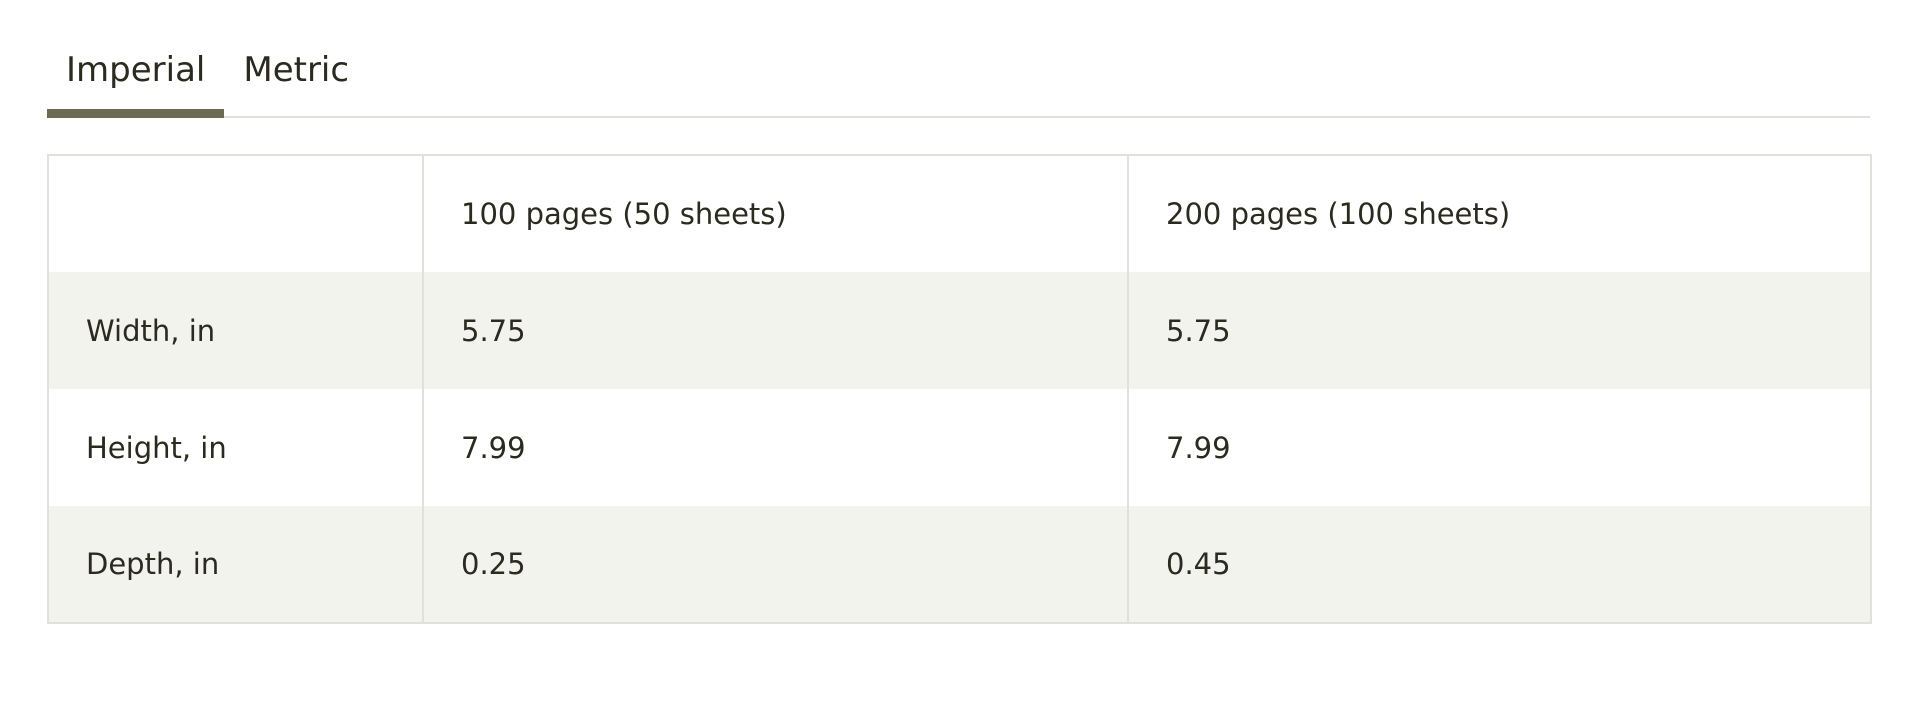 The width and height of the screenshot is (1917, 720). I want to click on table-cell: 0.25, so click(775, 564).